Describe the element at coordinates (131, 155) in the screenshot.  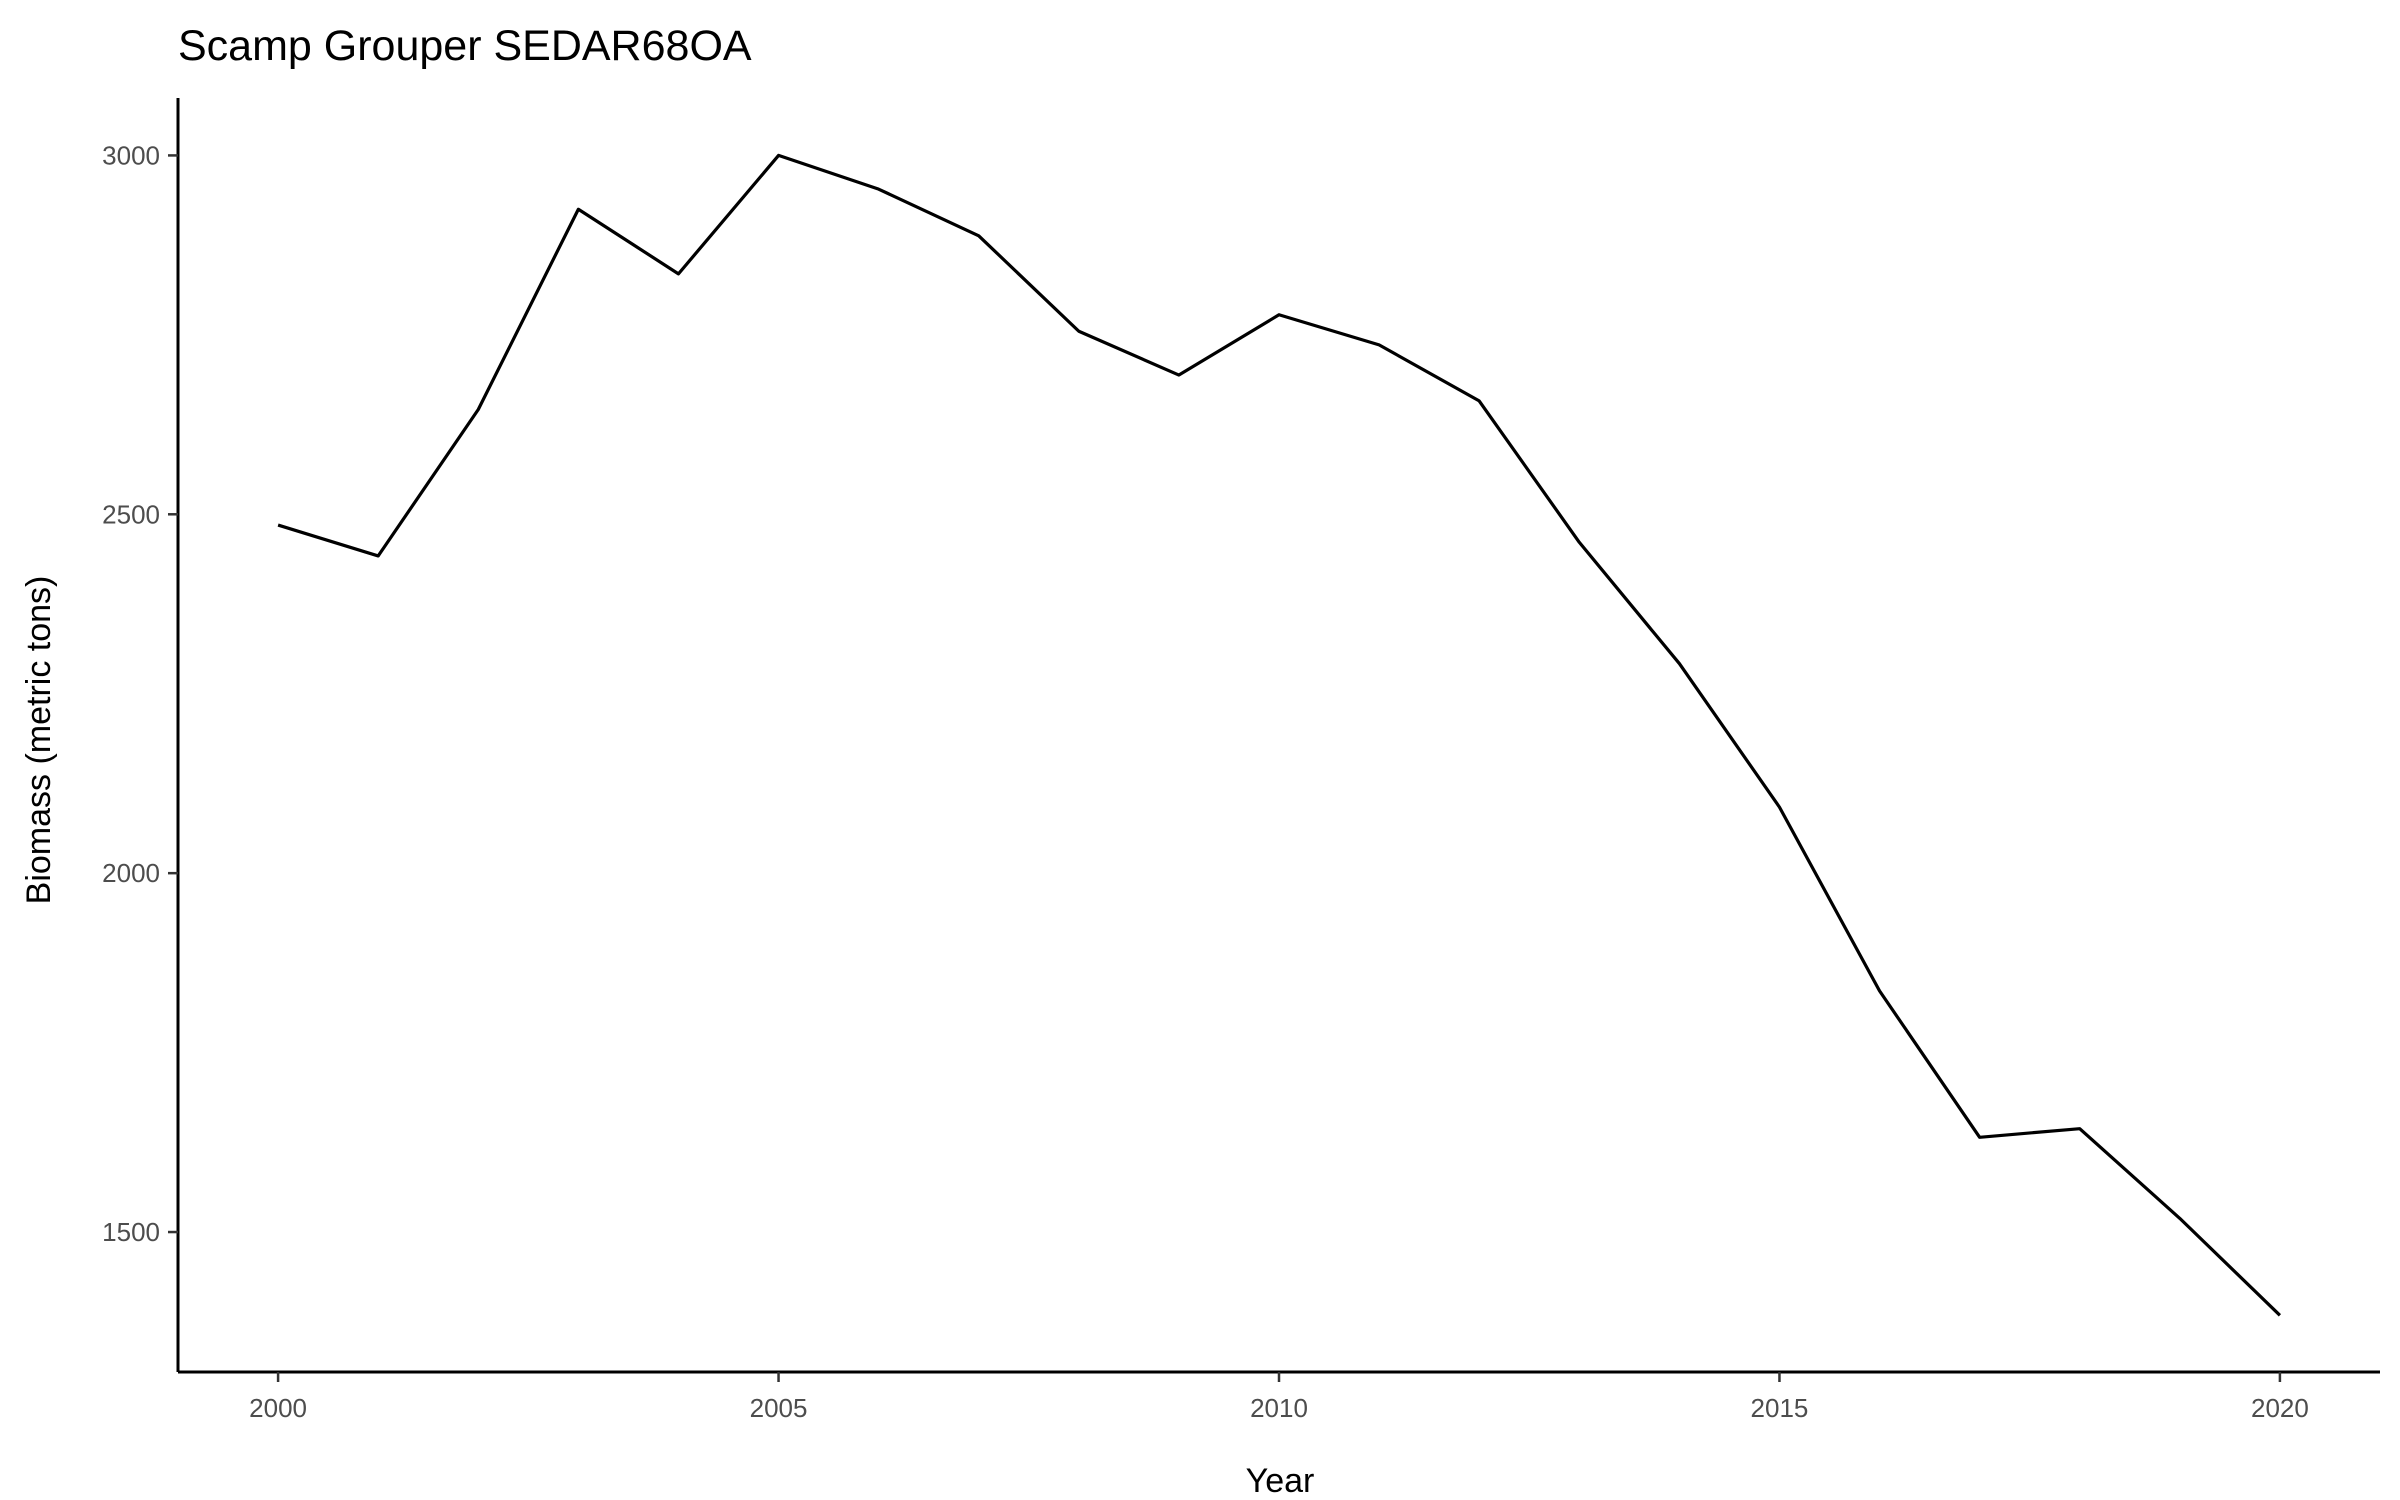
I see `y-tick-label: 3000` at that location.